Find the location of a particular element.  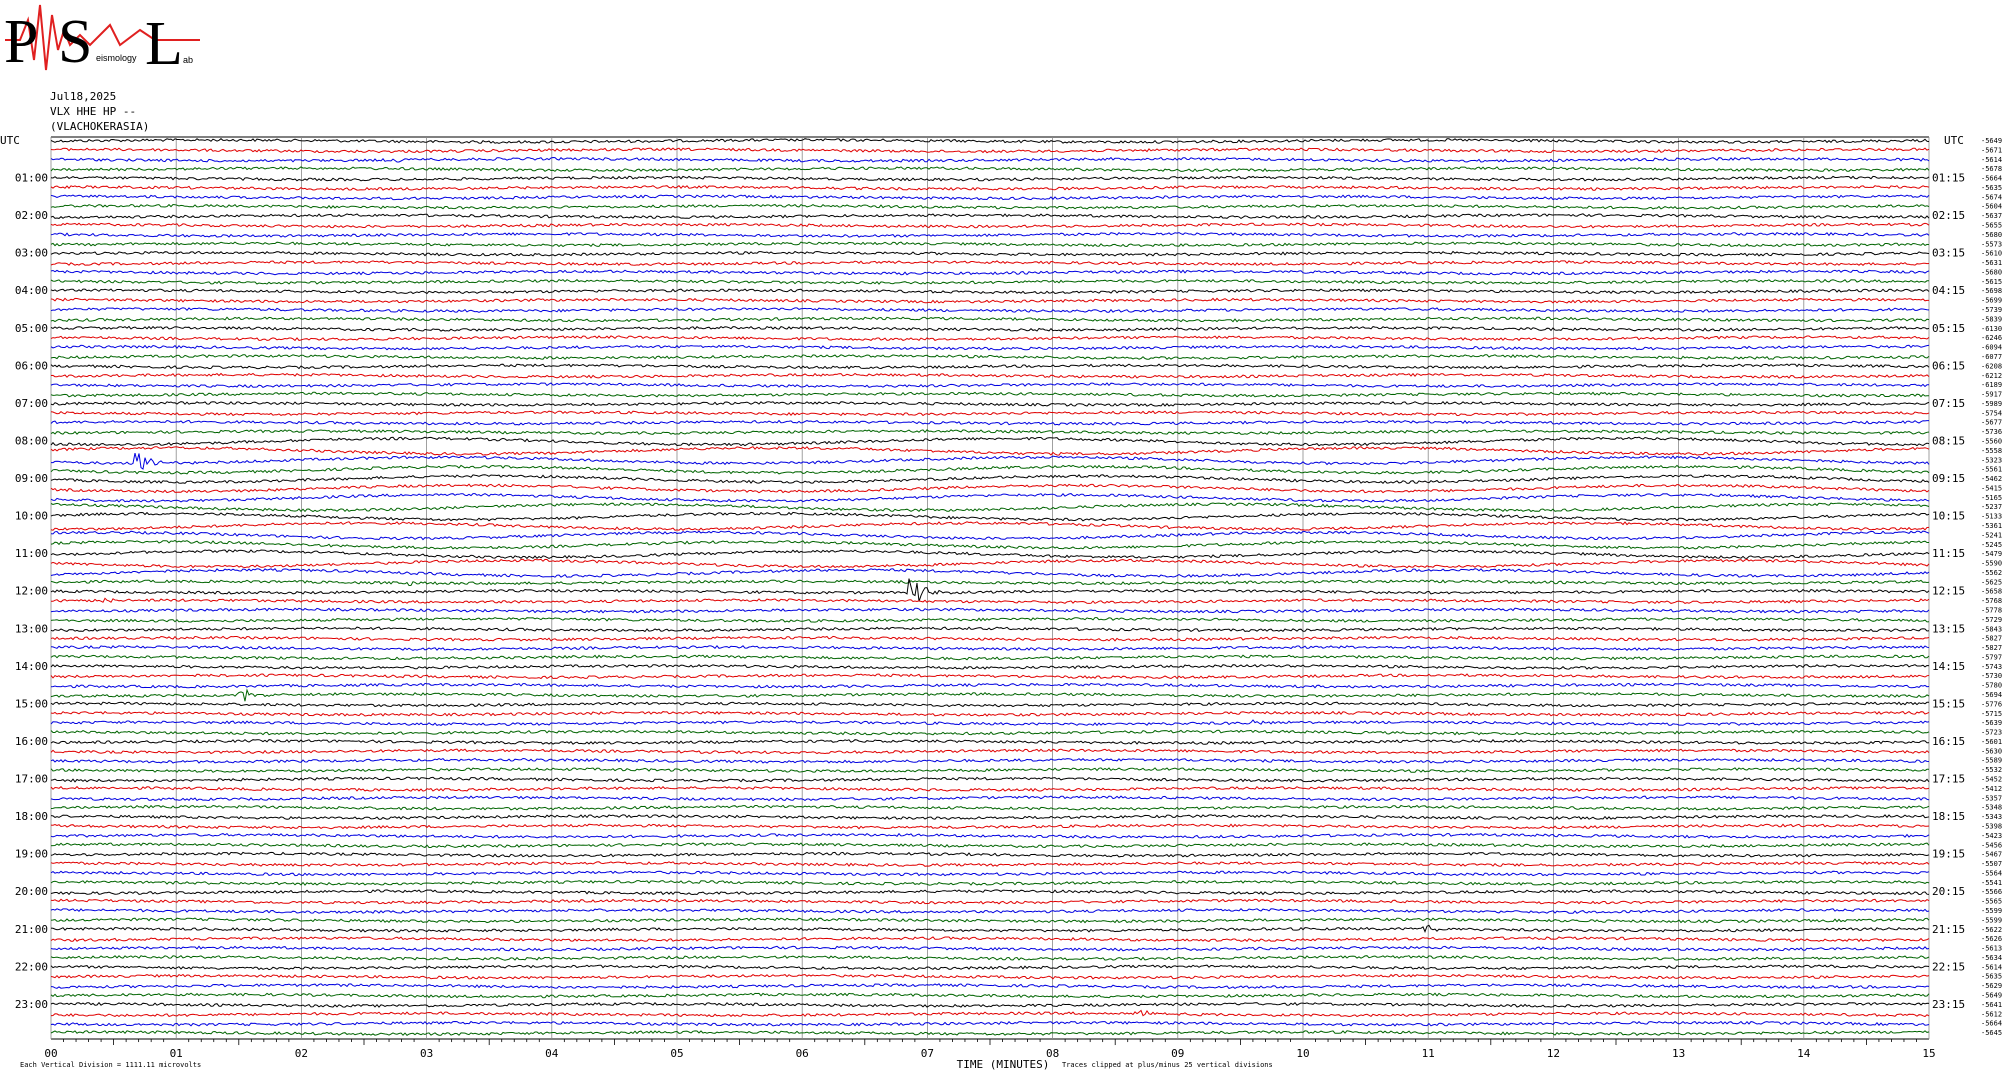

row-value: -5780 is located at coordinates (1991, 686).